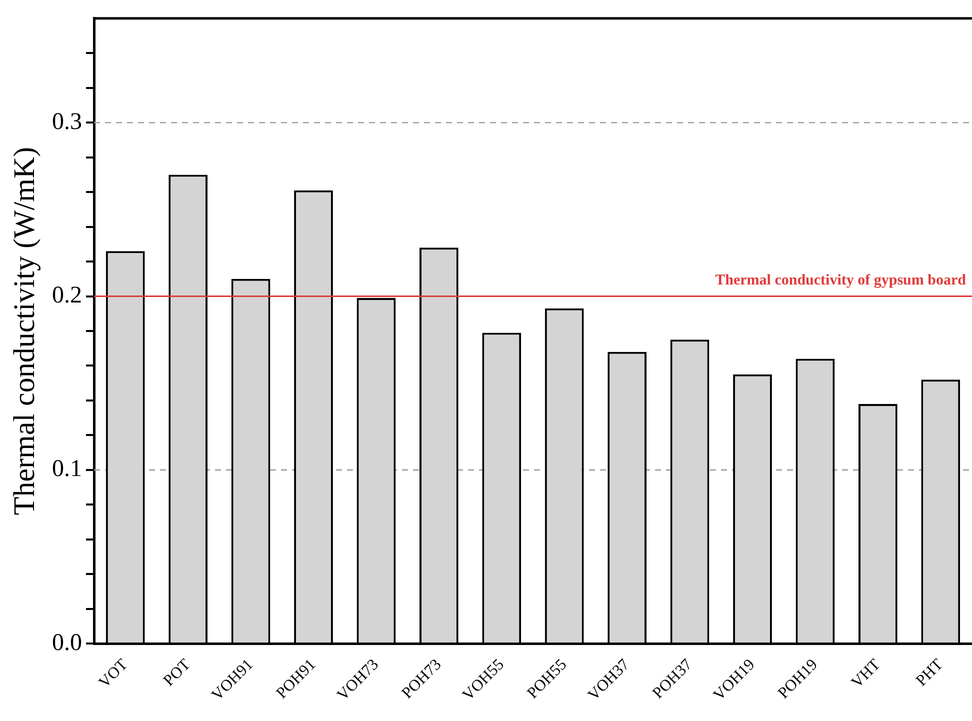 This screenshot has width=972, height=721. I want to click on y-tick-label: 0.0, so click(67, 643).